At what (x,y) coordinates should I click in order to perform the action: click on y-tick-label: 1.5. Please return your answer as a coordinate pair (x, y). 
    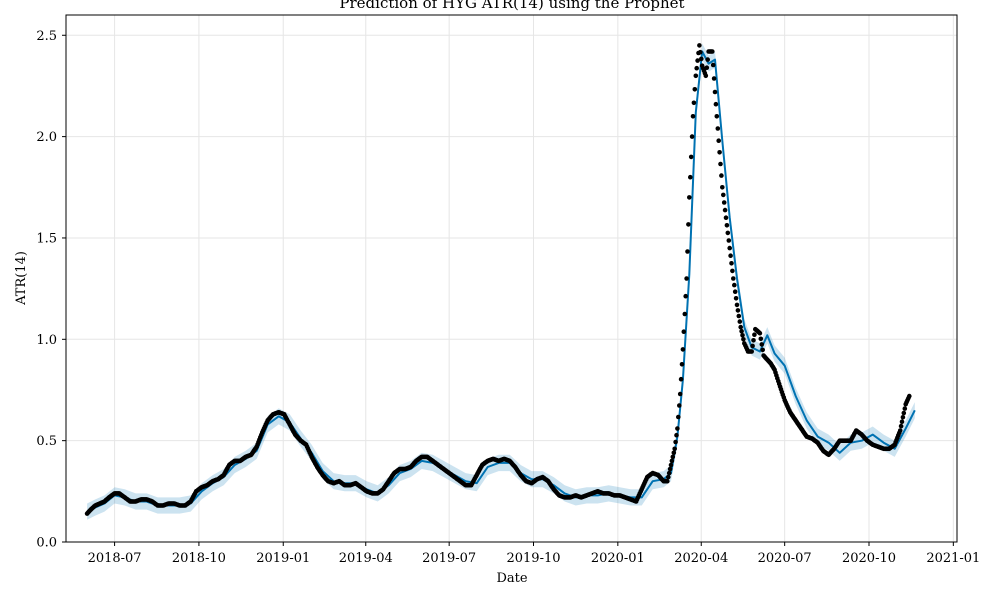
    Looking at the image, I should click on (46, 238).